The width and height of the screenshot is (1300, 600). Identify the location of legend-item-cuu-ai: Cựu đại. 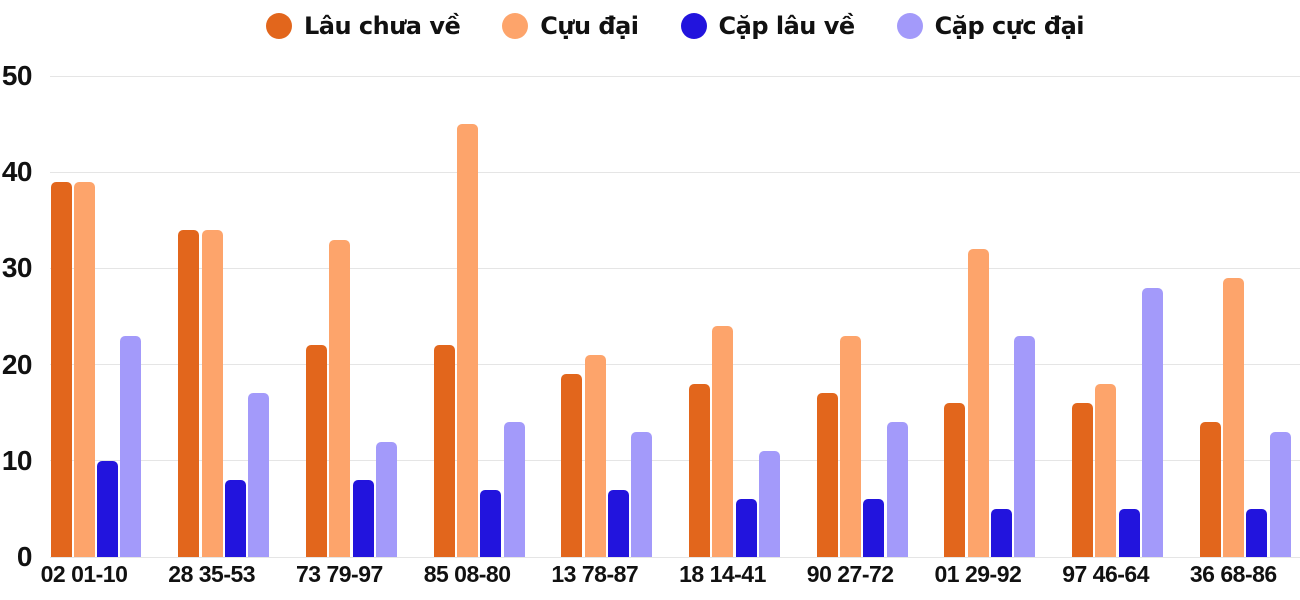
(570, 26).